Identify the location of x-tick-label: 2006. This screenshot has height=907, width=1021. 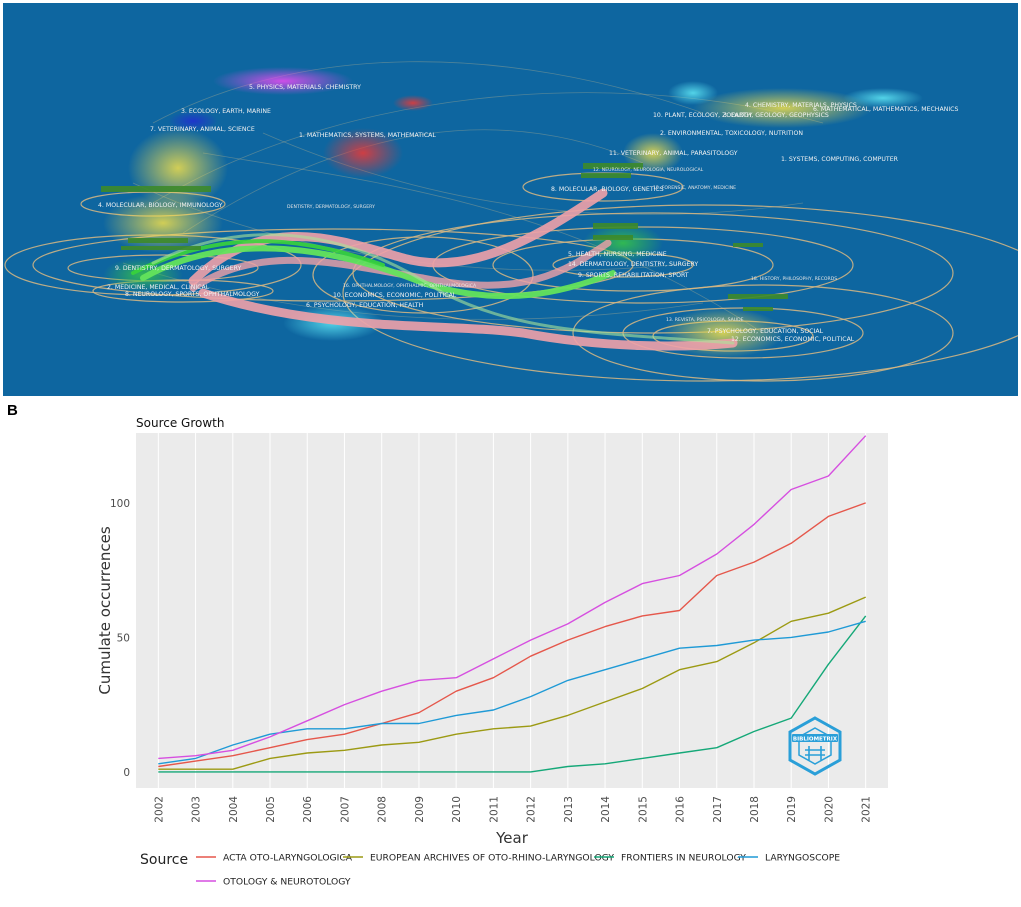
(308, 809).